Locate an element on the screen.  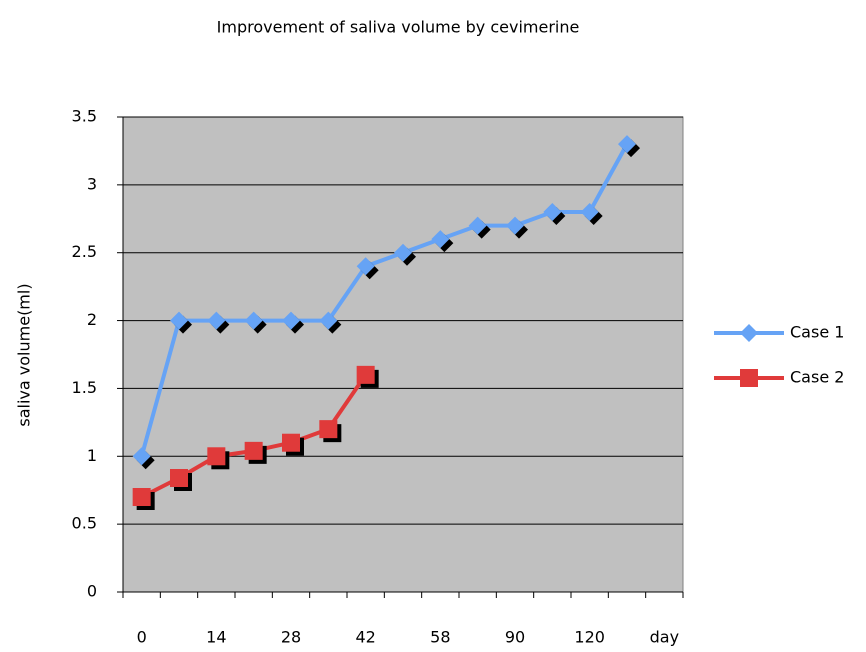
x-tick-label: 58 is located at coordinates (440, 637).